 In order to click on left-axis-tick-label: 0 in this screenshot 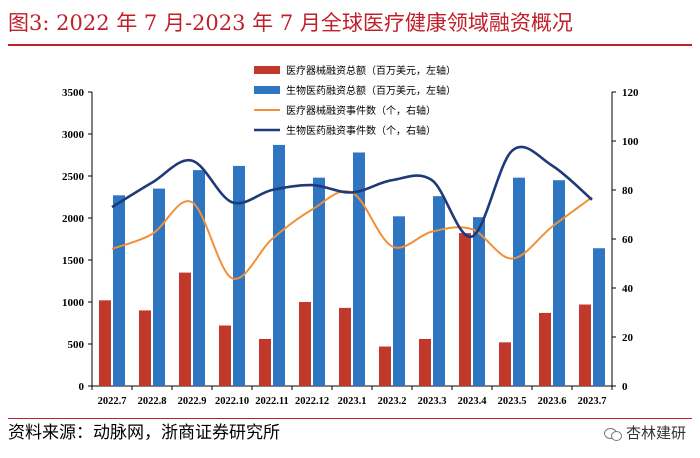, I will do `click(82, 387)`.